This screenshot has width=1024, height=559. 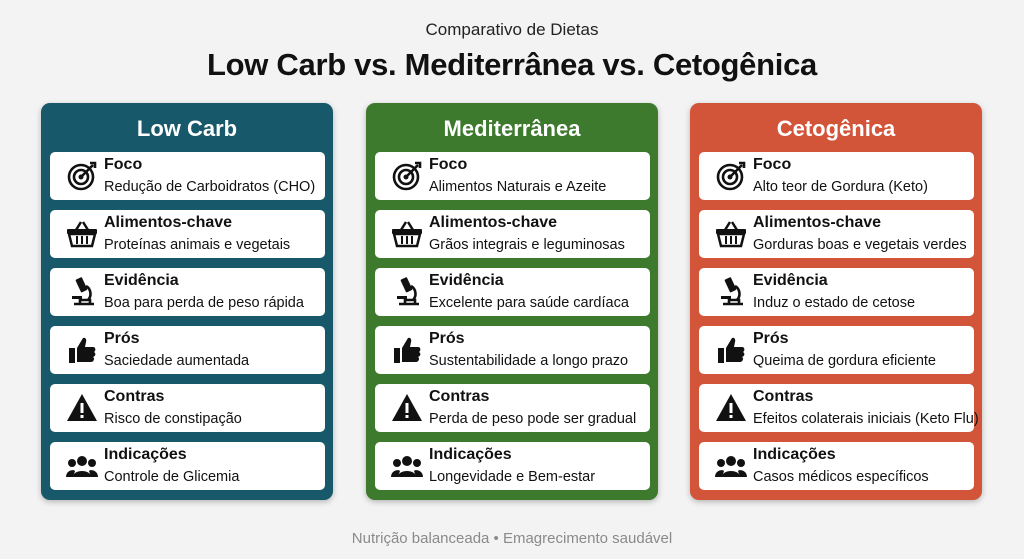 What do you see at coordinates (512, 128) in the screenshot?
I see `card-title: Mediterrânea` at bounding box center [512, 128].